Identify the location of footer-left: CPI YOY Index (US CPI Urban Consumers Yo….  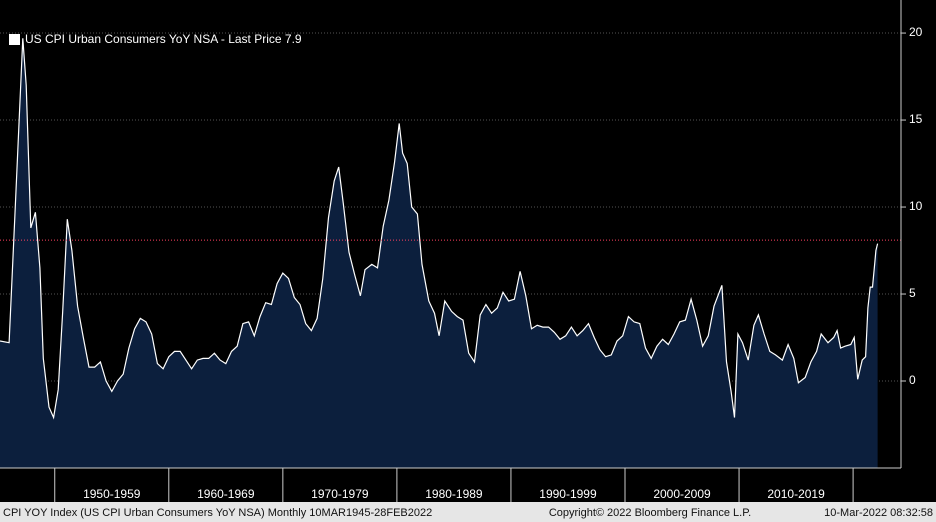
(217, 513).